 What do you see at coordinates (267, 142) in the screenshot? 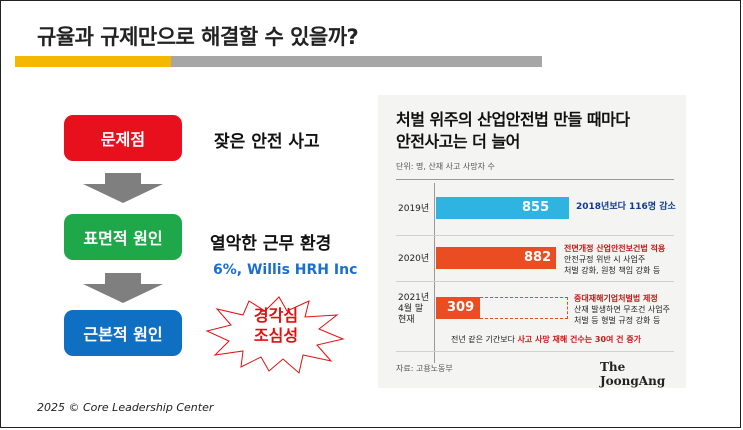
I see `problem-description: 잦은 안전 사고` at bounding box center [267, 142].